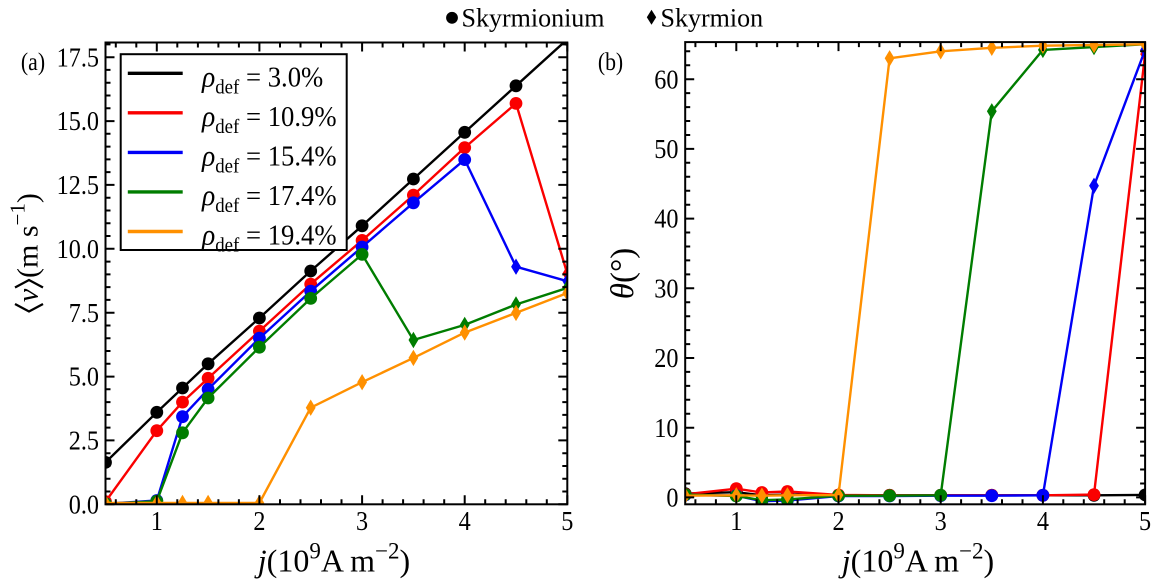 This screenshot has width=1163, height=588. Describe the element at coordinates (84, 504) in the screenshot. I see `svg-text: 0.0` at that location.